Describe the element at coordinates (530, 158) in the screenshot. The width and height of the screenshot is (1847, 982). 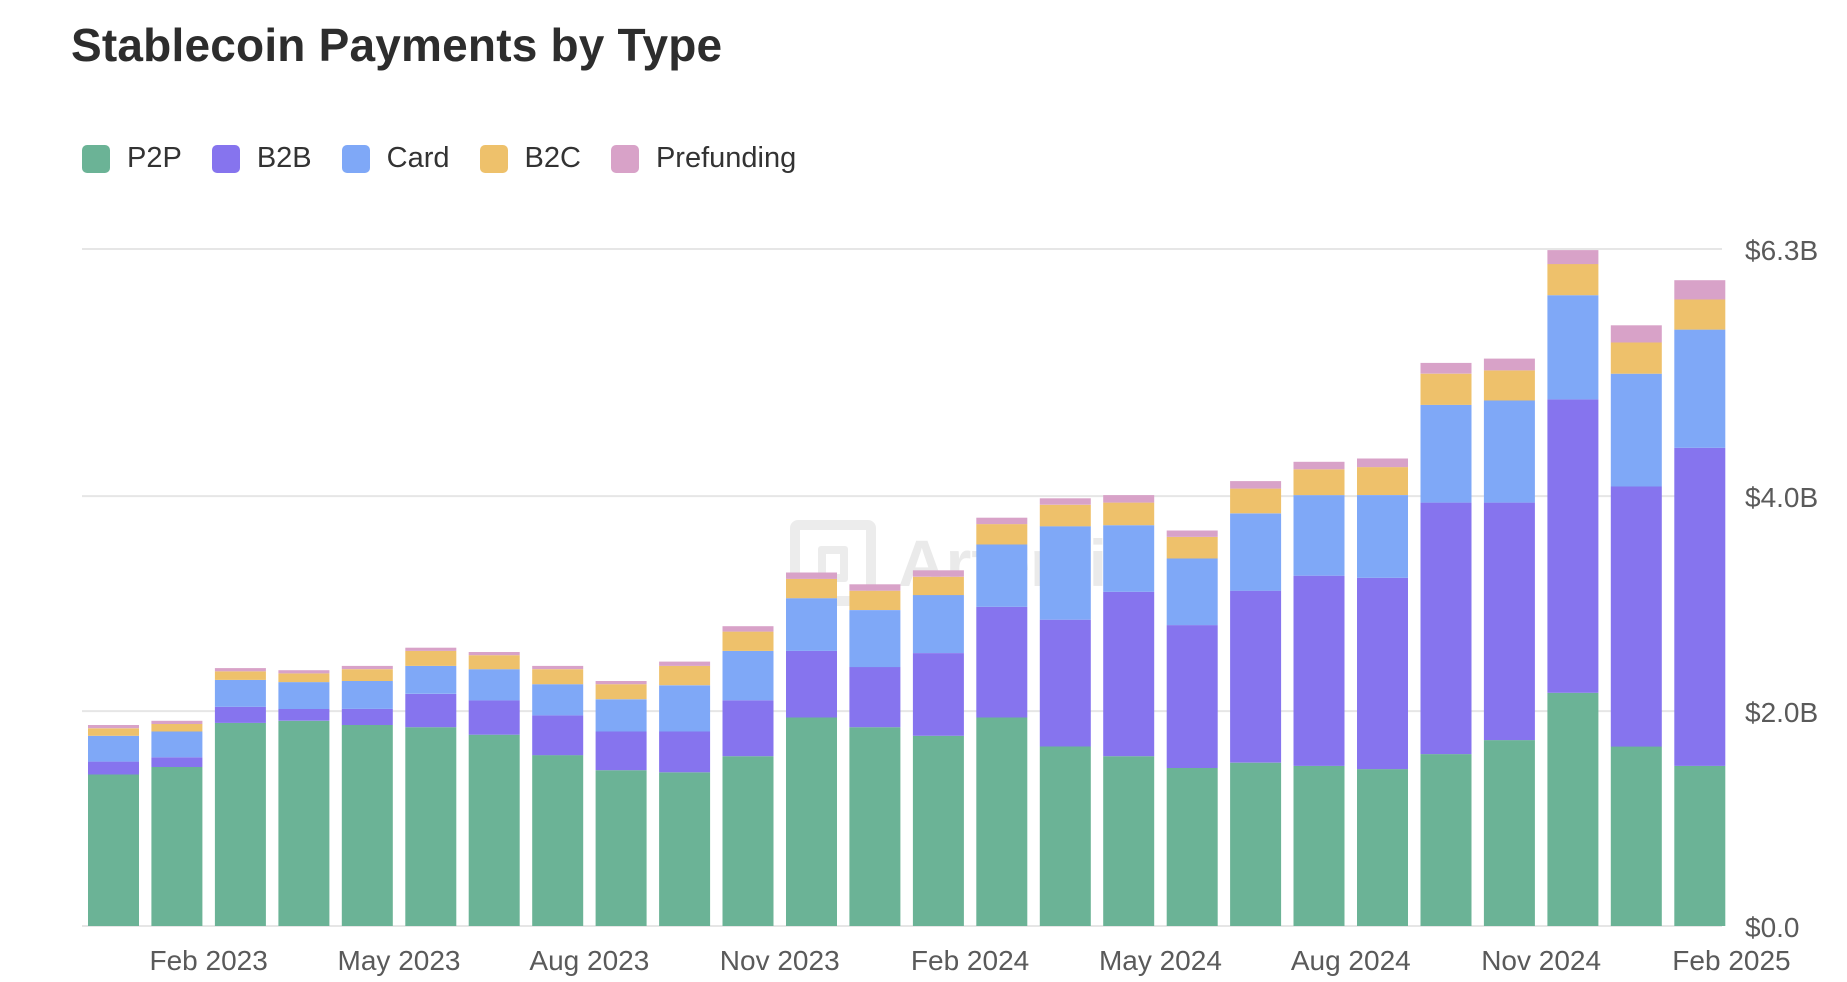
I see `legend-item-b2c: B2C` at that location.